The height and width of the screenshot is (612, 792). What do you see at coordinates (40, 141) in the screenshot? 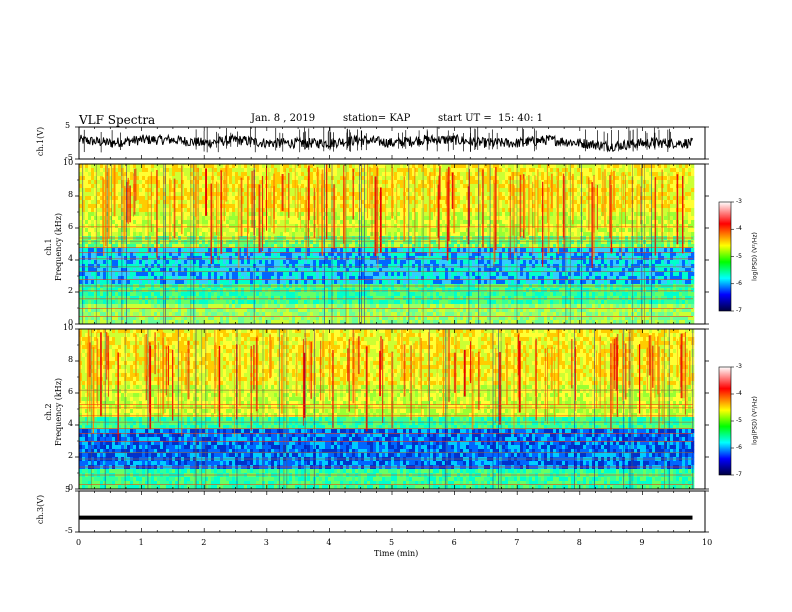
I see `ch1-voltage-ylabel: ch.1(V)` at bounding box center [40, 141].